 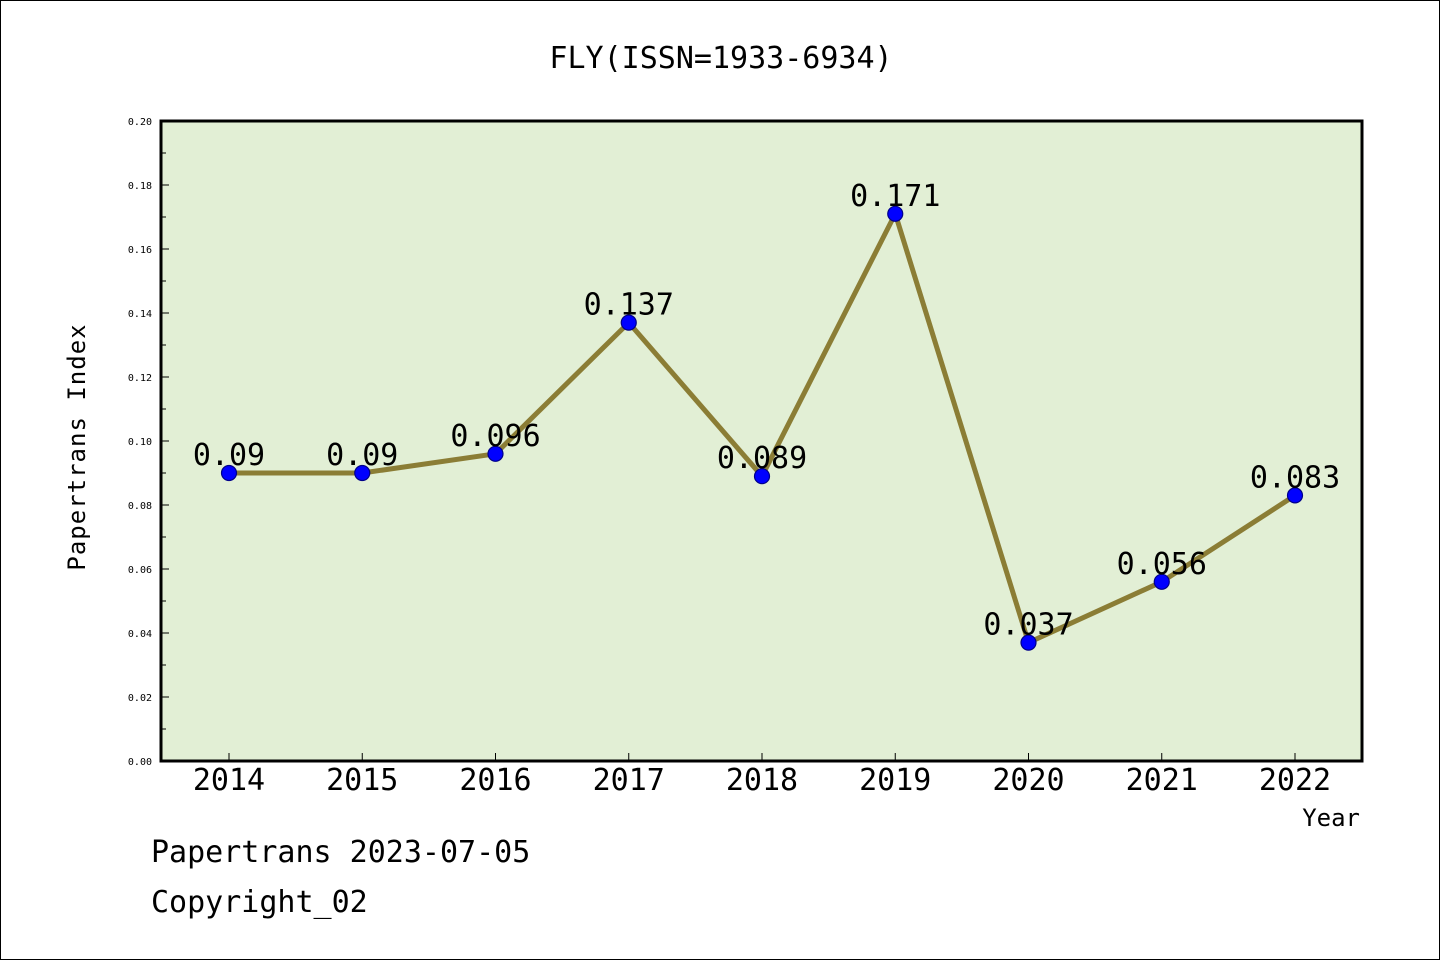 What do you see at coordinates (140, 634) in the screenshot?
I see `y-tick-label: 0.04` at bounding box center [140, 634].